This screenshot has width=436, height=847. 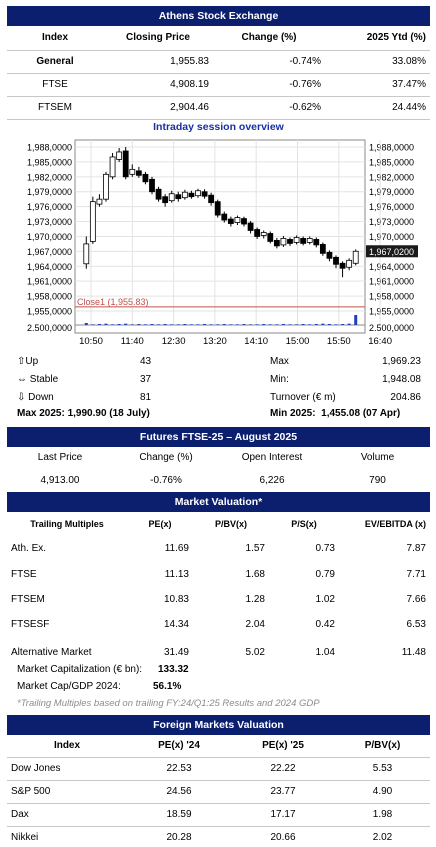 I want to click on pe25-value: 22.22, so click(x=283, y=769).